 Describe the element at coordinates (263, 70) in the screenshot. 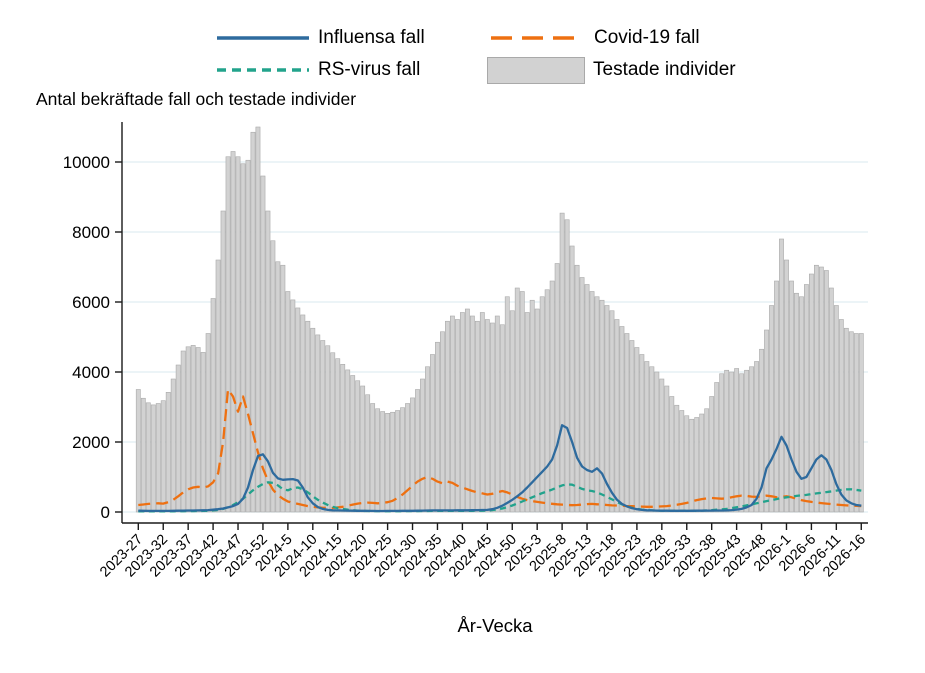

I see `rs-legend-swatch` at that location.